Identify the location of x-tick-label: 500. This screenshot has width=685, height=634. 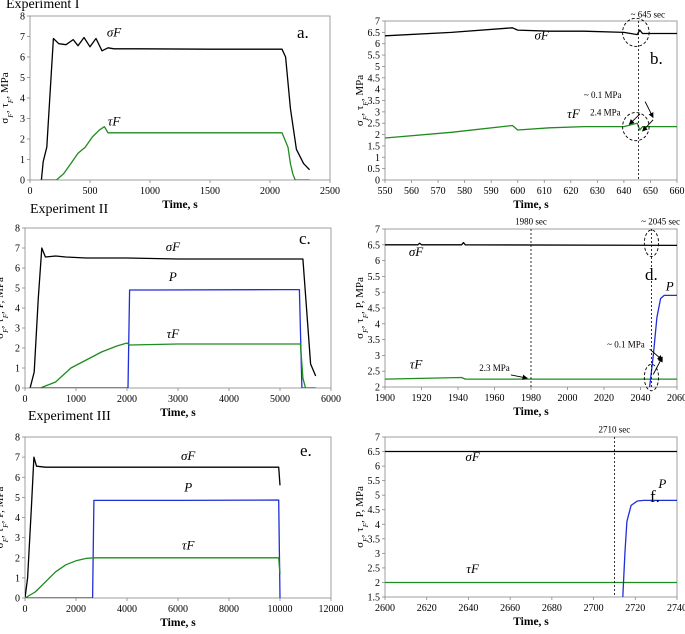
(90, 191).